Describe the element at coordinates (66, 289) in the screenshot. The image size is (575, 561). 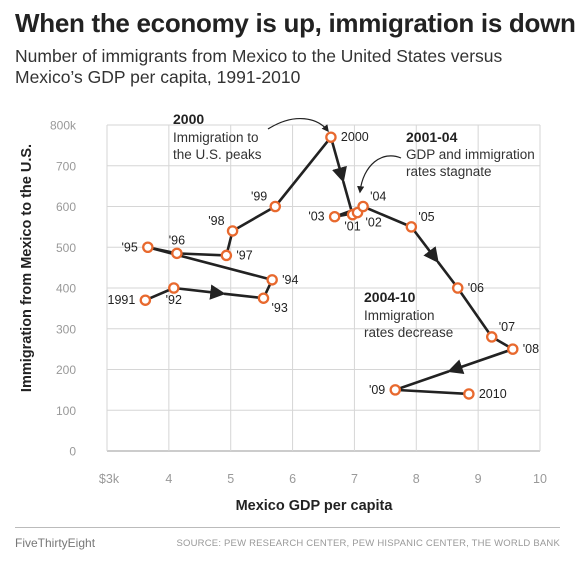
I see `y-tick-label: 400` at that location.